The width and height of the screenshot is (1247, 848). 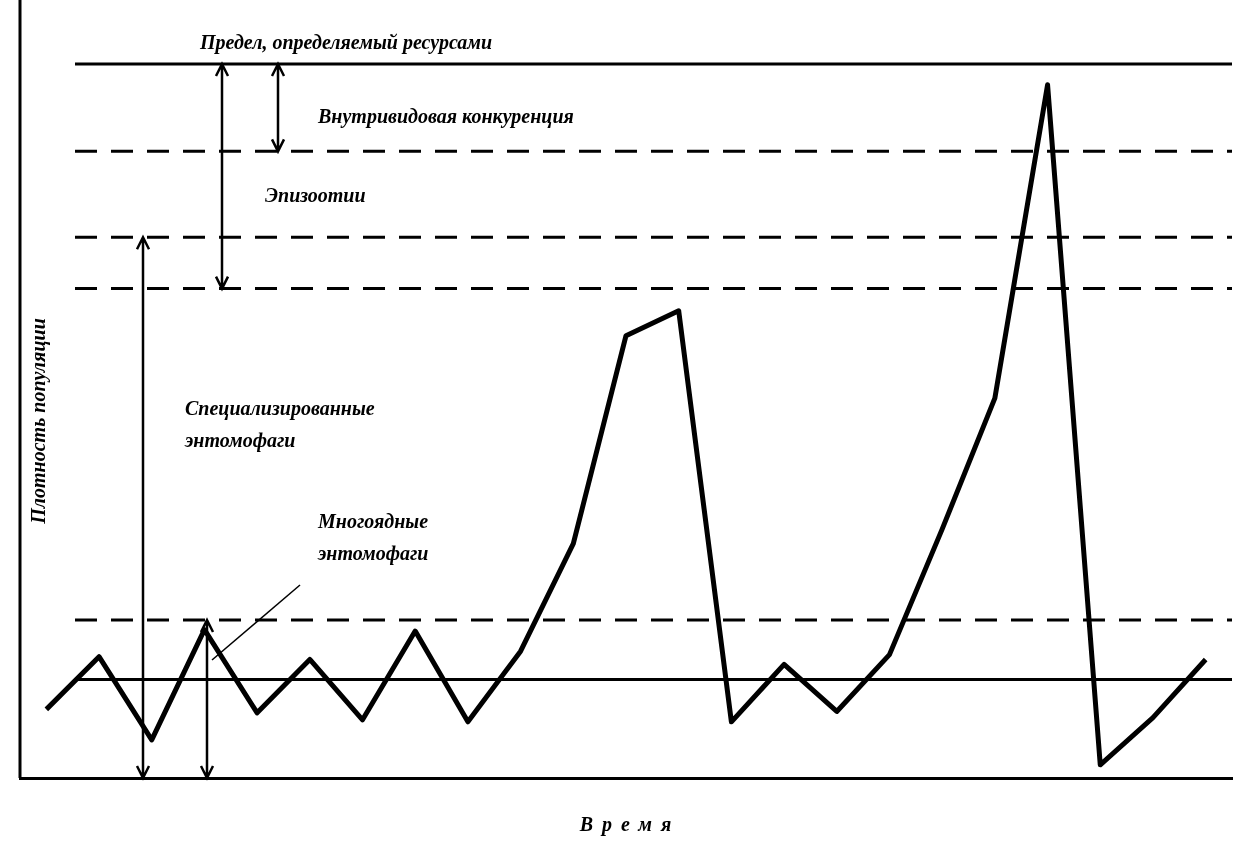 What do you see at coordinates (445, 117) in the screenshot?
I see `annotation: Внутривидовая конкуренция` at bounding box center [445, 117].